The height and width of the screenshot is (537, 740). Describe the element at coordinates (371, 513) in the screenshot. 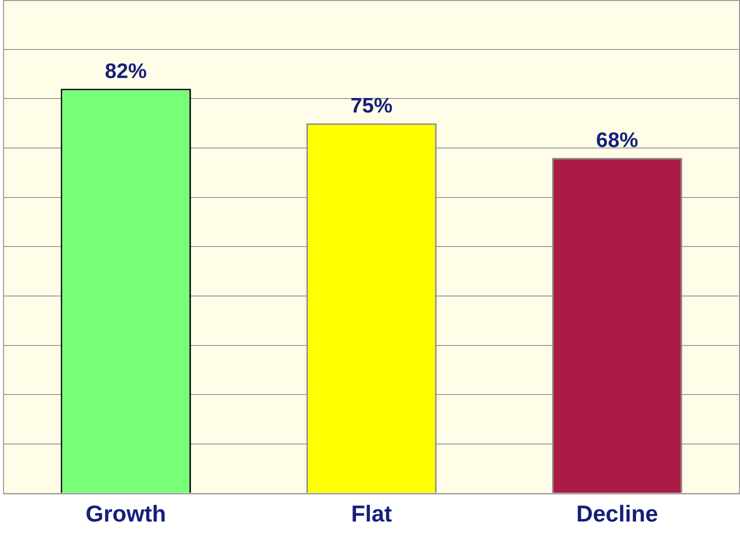

I see `x-tick-label: Flat` at that location.